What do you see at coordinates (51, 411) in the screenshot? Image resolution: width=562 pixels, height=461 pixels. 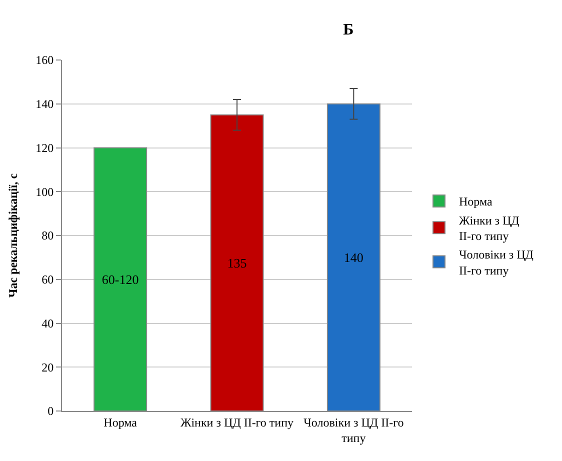 I see `y-tick-label: 0` at bounding box center [51, 411].